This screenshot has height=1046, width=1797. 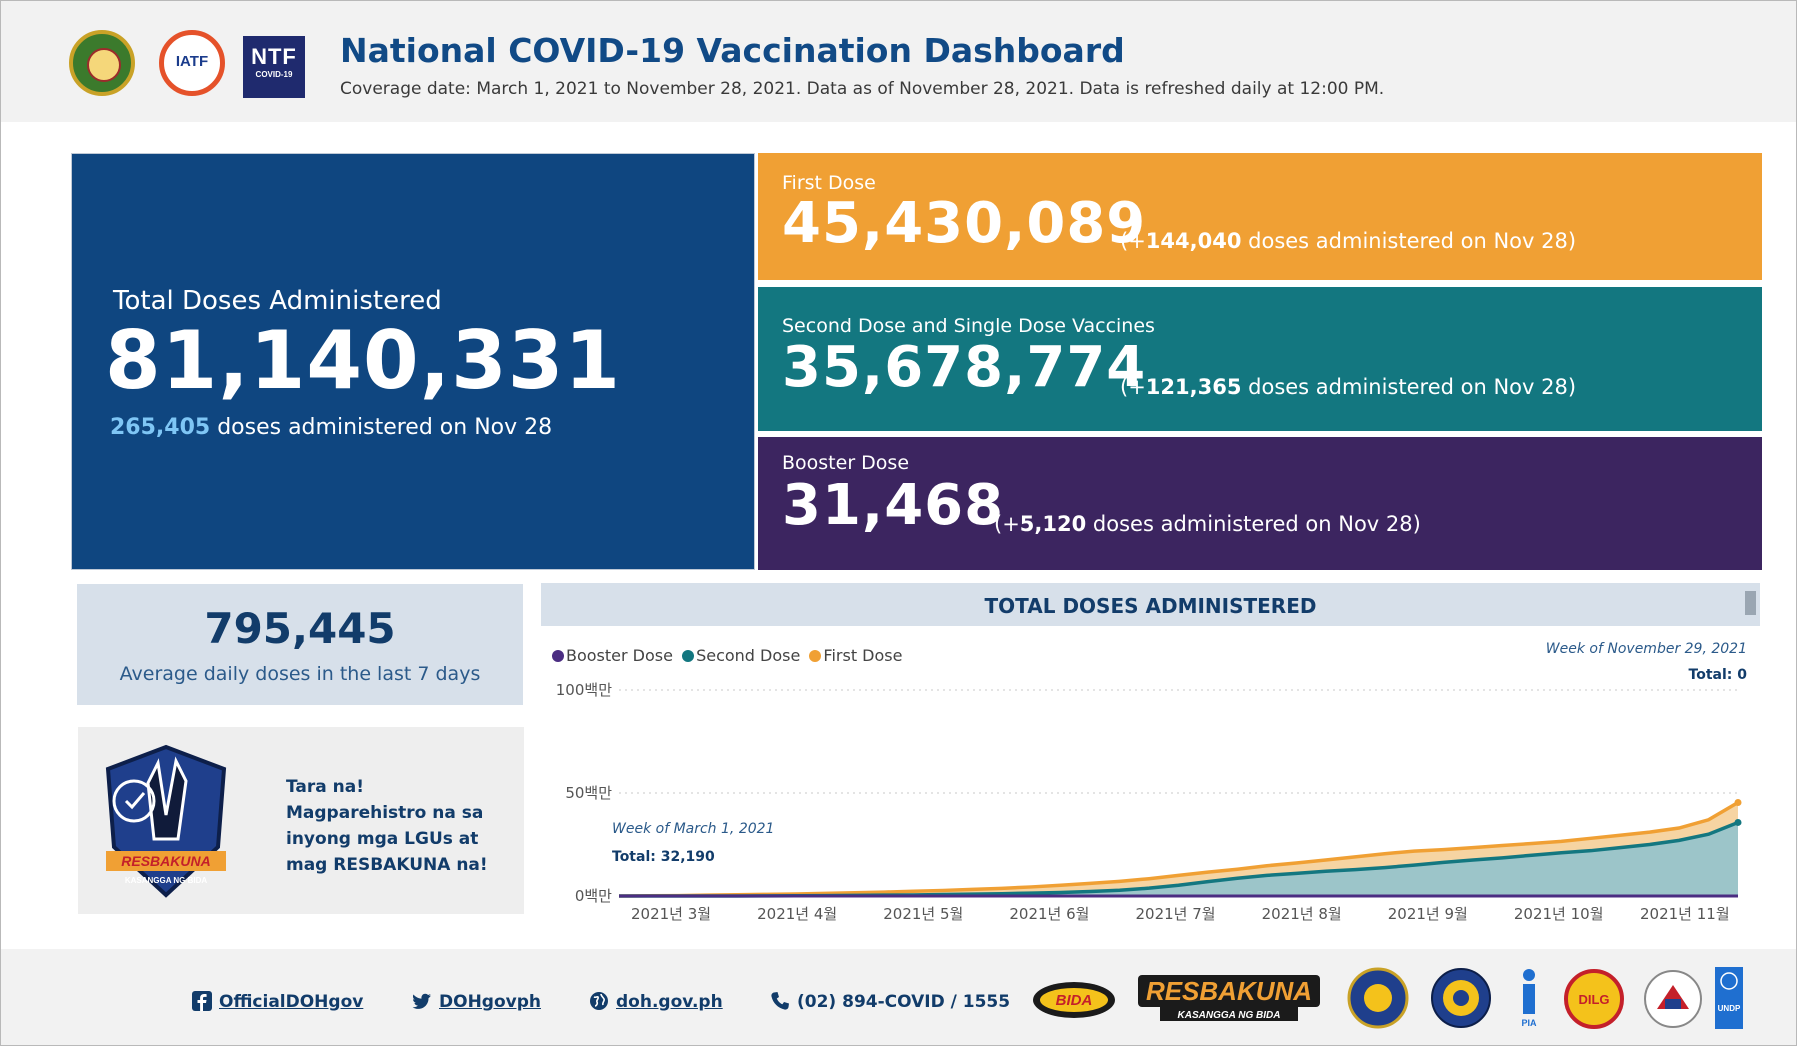 I want to click on average-daily-label: Average daily doses in the last 7 days, so click(x=300, y=674).